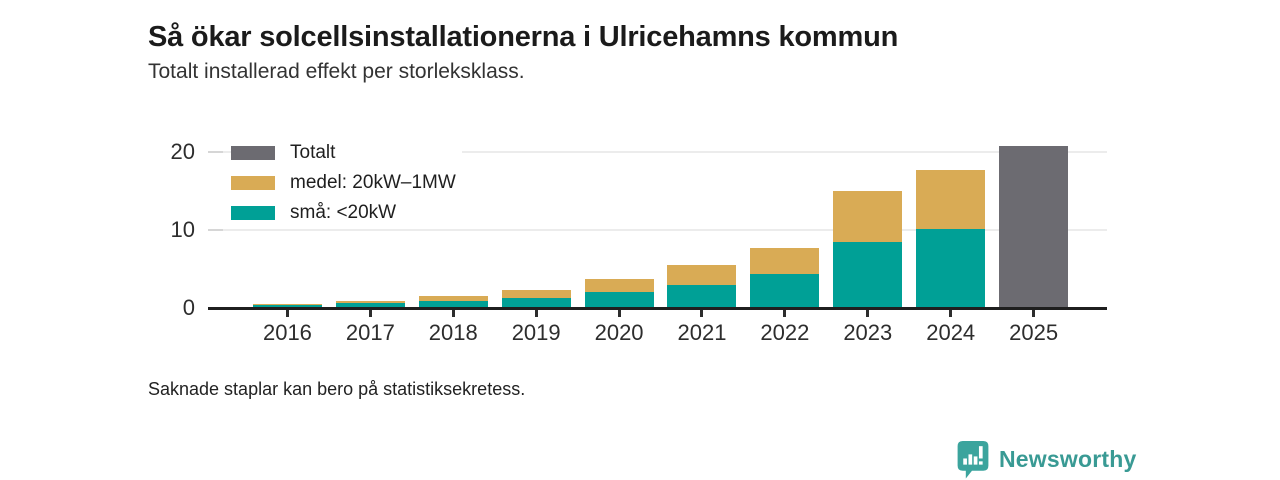 This screenshot has height=480, width=1280. I want to click on bar-group-2019: 2019, so click(536, 244).